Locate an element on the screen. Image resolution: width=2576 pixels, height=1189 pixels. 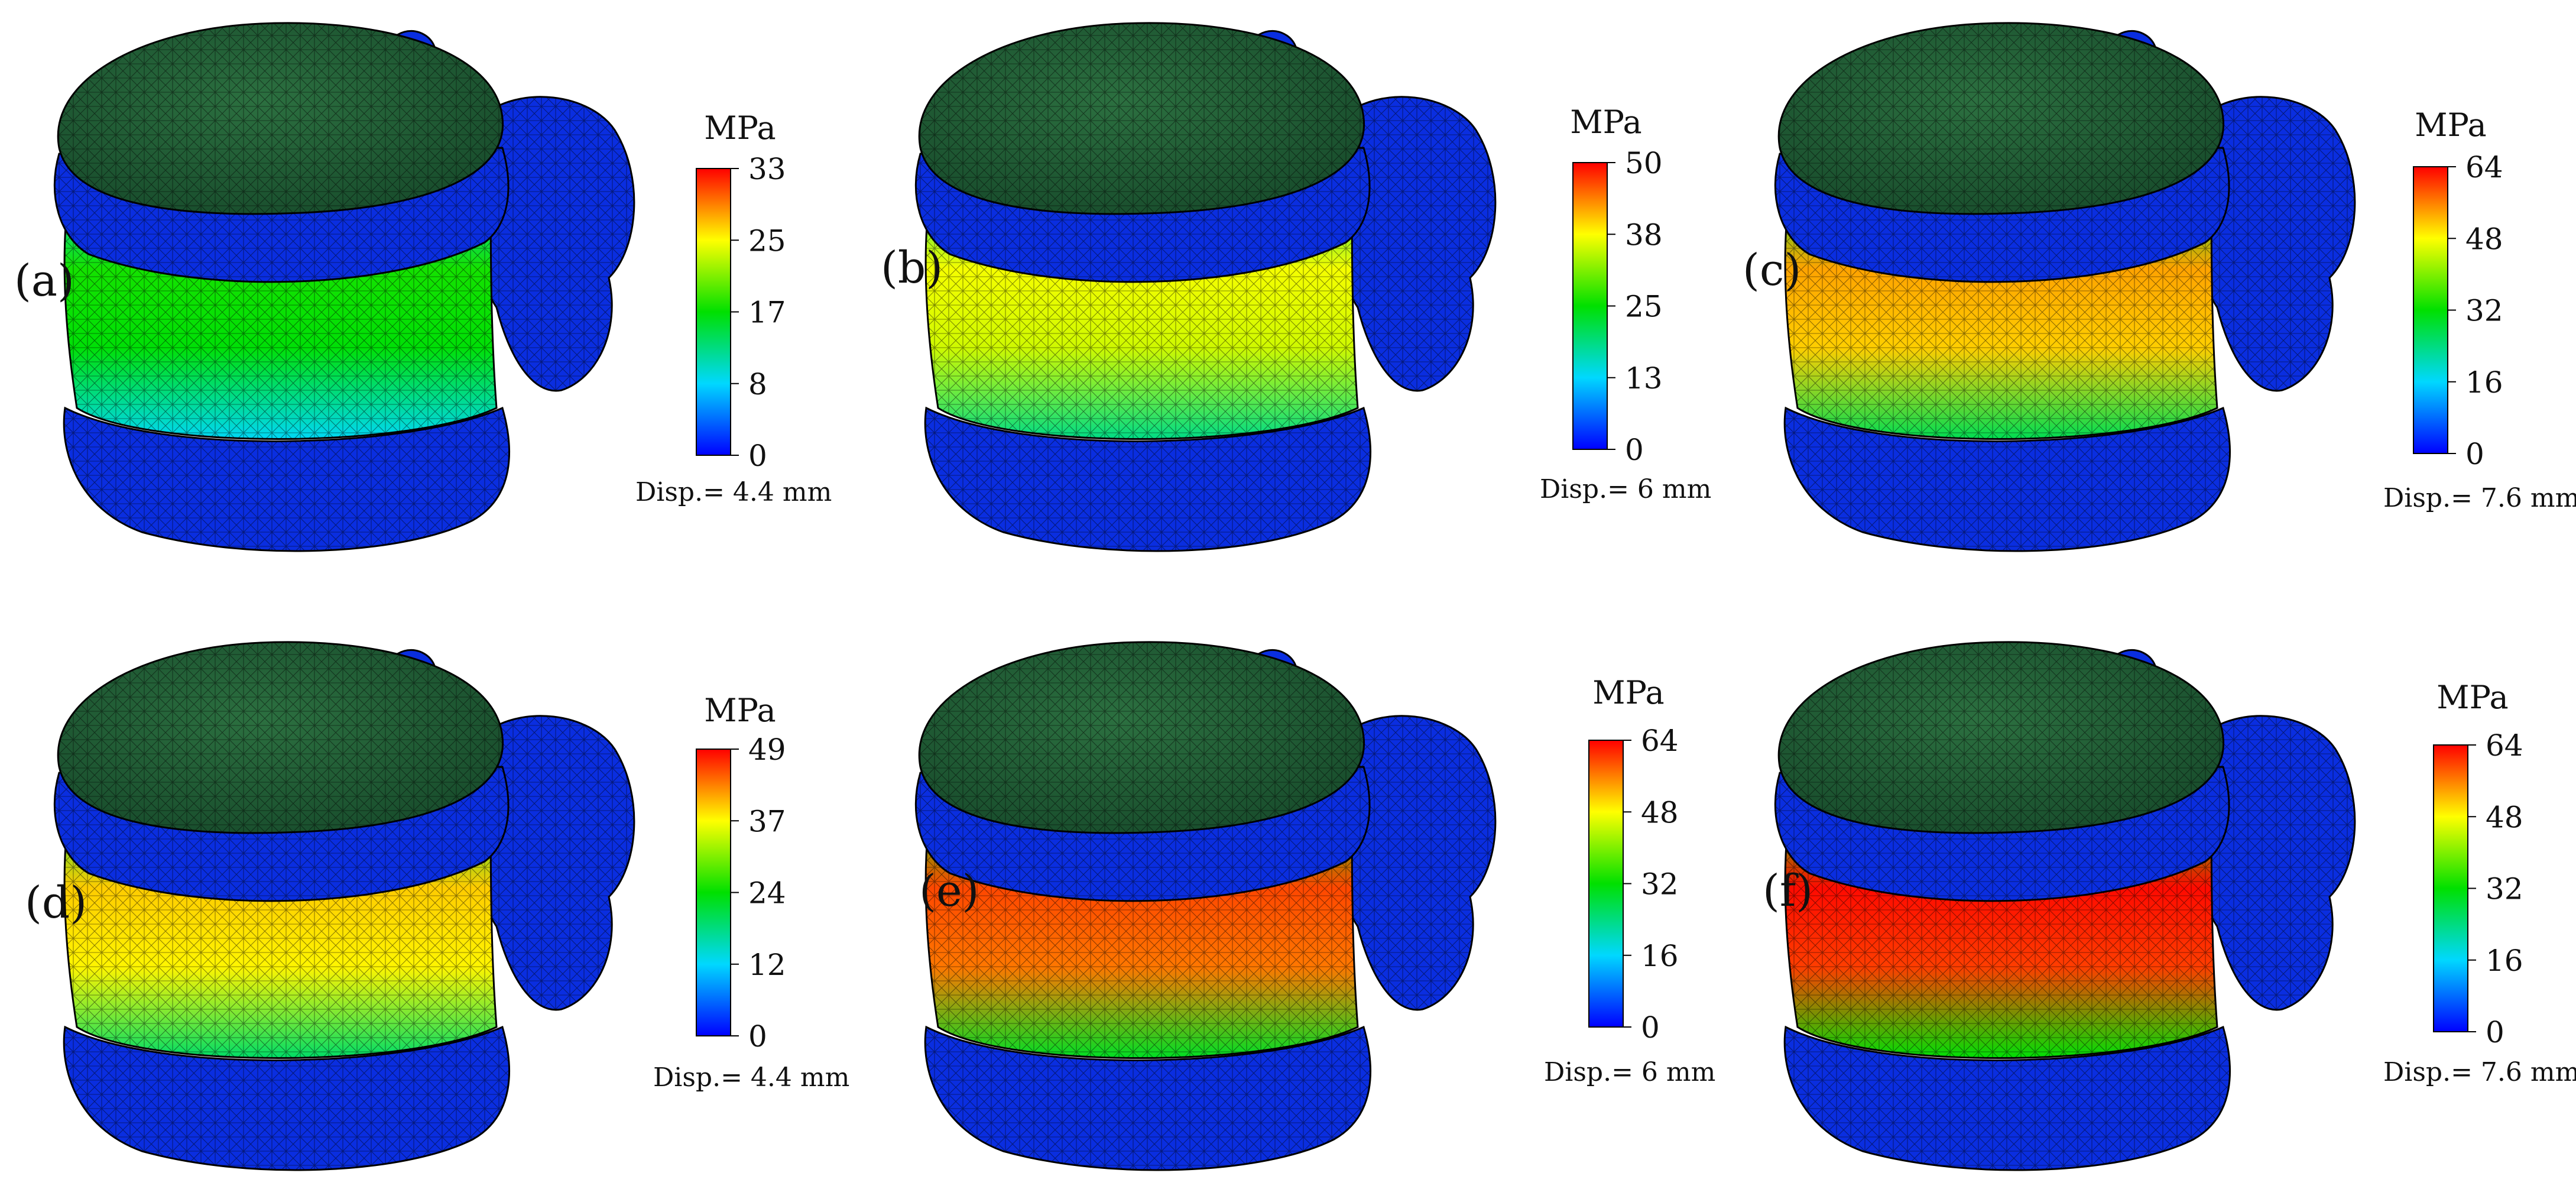
colorbar-tick-label: 24 is located at coordinates (767, 894).